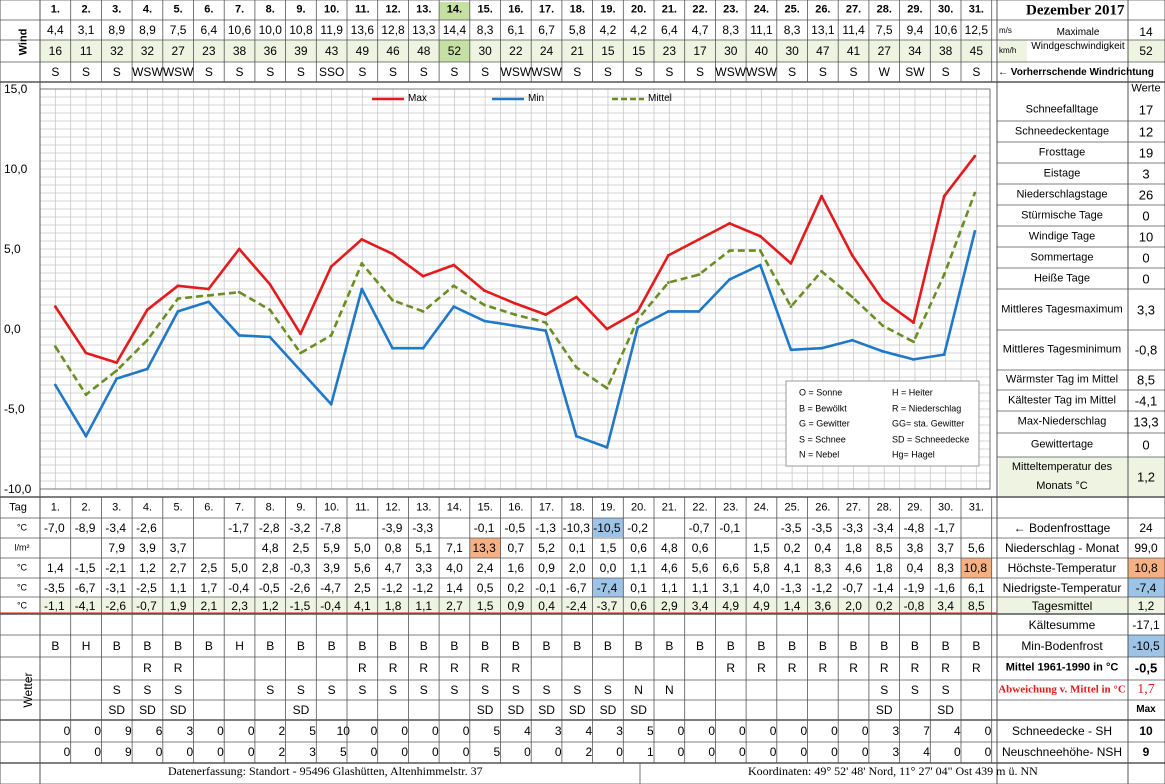  I want to click on y-tick-label: 5,0, so click(12, 249).